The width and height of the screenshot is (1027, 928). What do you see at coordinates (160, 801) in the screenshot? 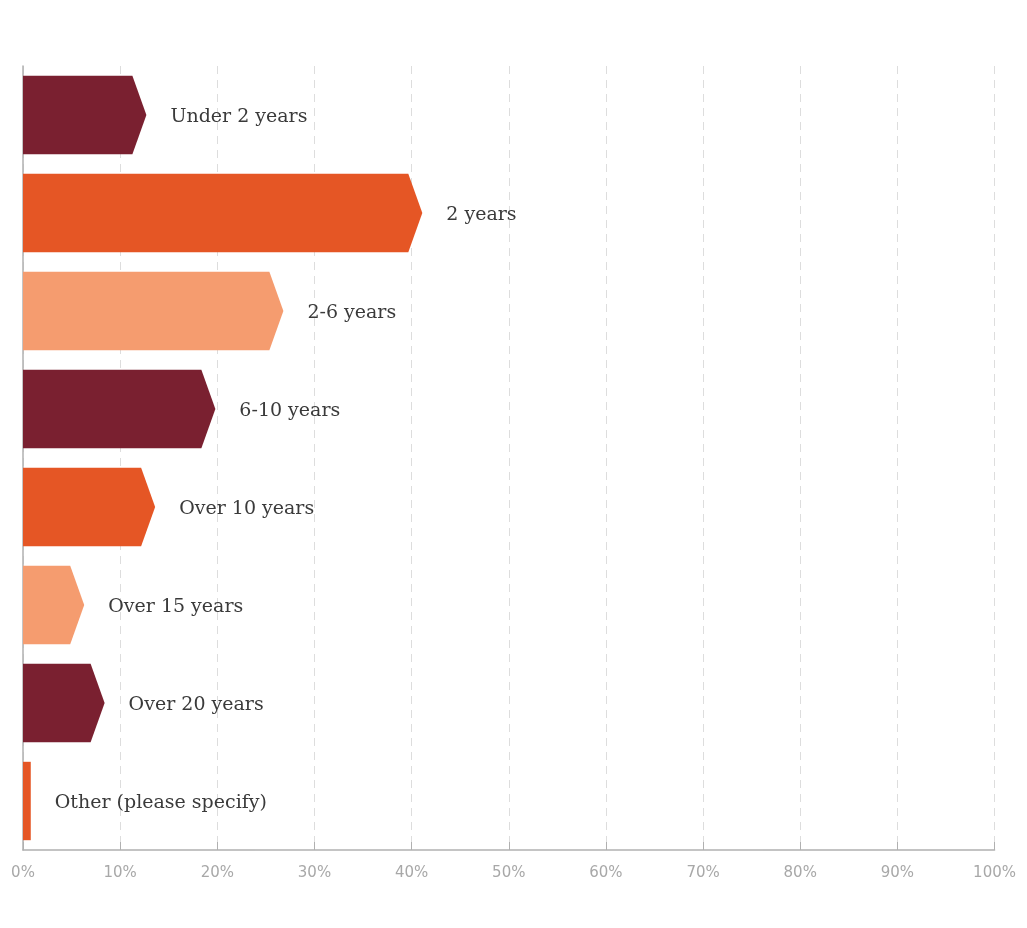
I see `y-tick-label: Other (please specify)` at bounding box center [160, 801].